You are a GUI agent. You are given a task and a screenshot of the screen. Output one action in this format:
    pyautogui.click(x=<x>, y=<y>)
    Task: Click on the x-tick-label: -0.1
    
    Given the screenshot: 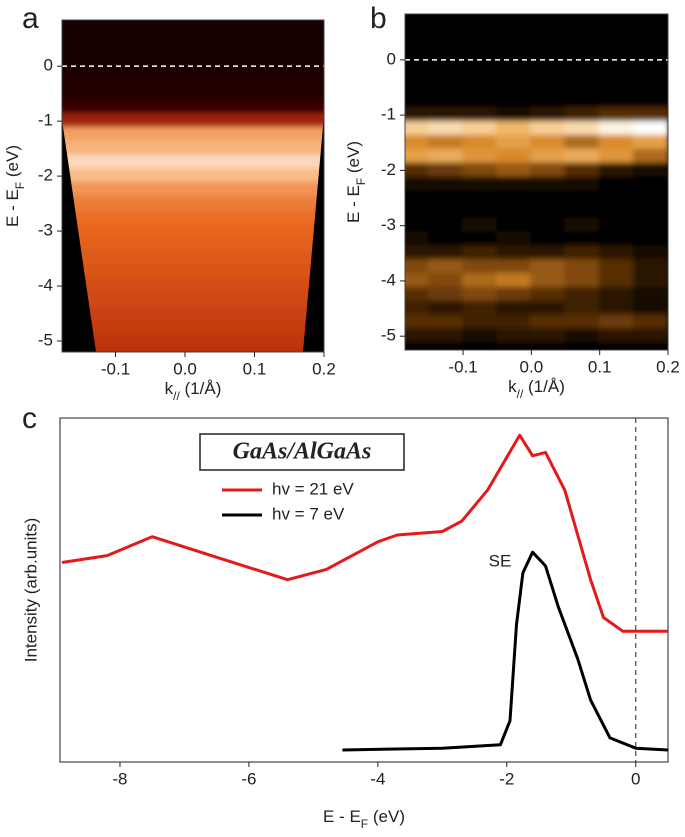 What is the action you would take?
    pyautogui.click(x=115, y=368)
    